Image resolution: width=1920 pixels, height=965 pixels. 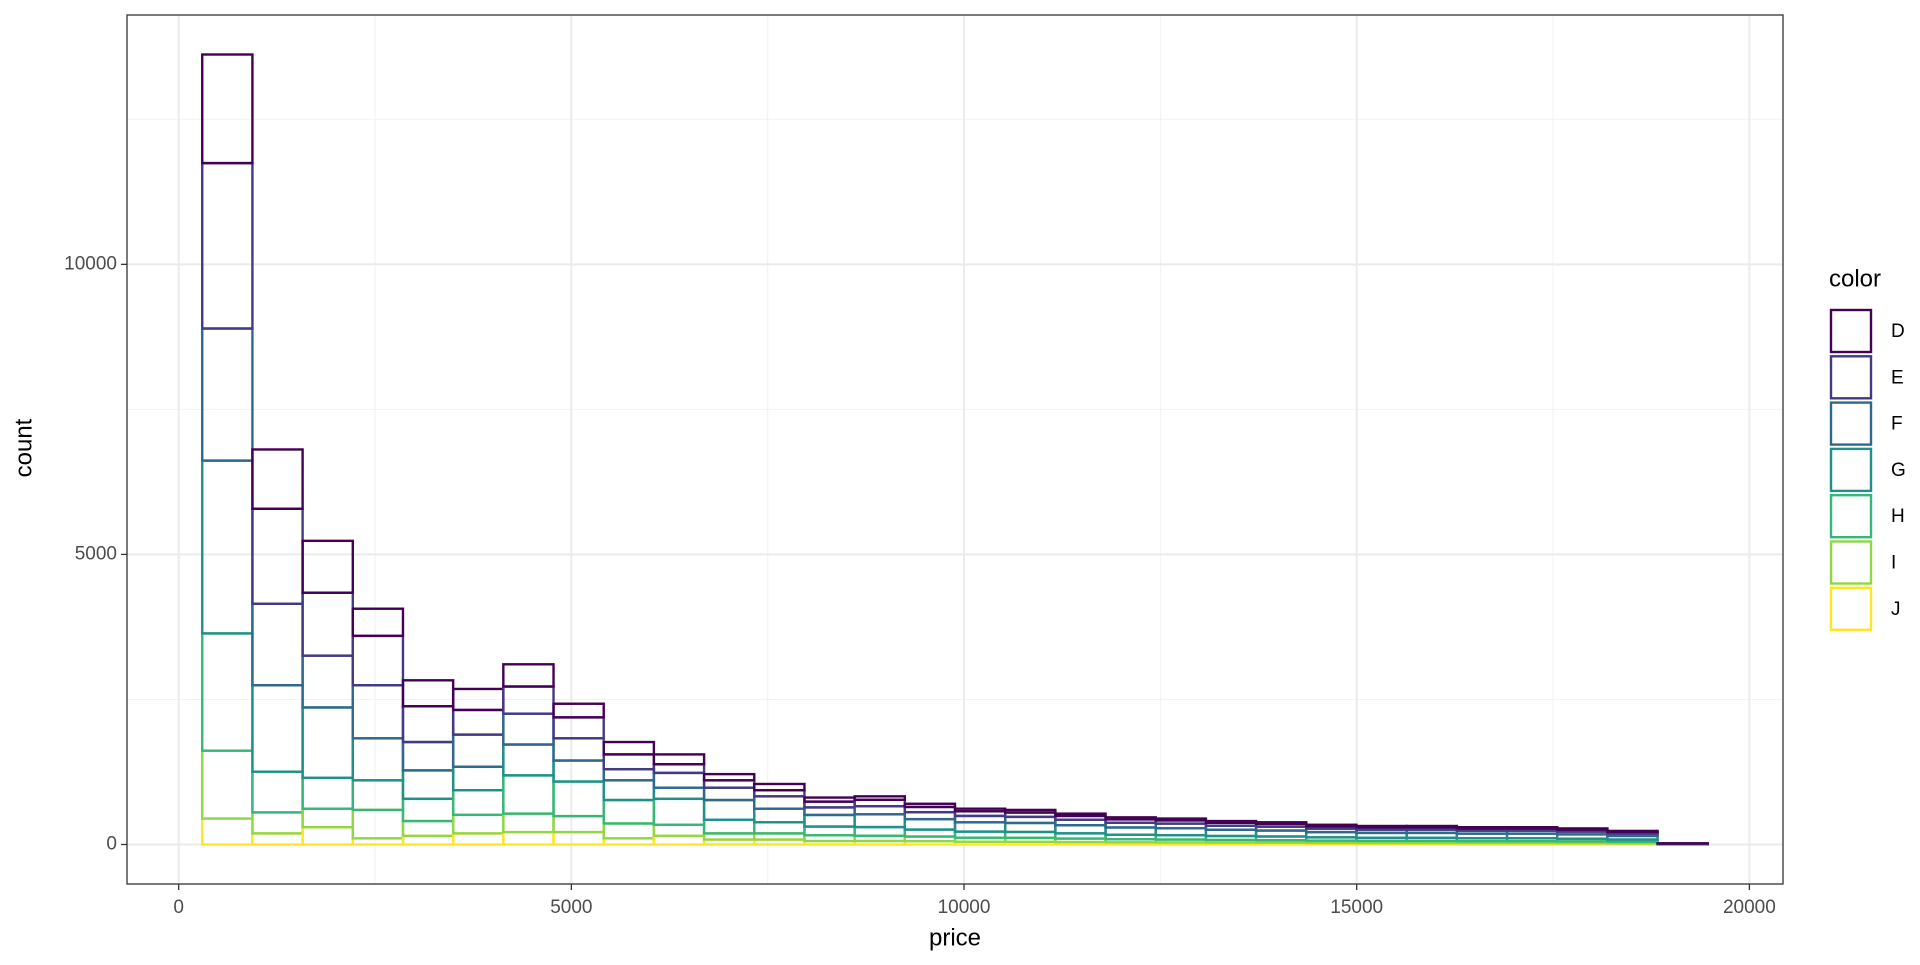 I want to click on legend-label: H, so click(x=1898, y=516).